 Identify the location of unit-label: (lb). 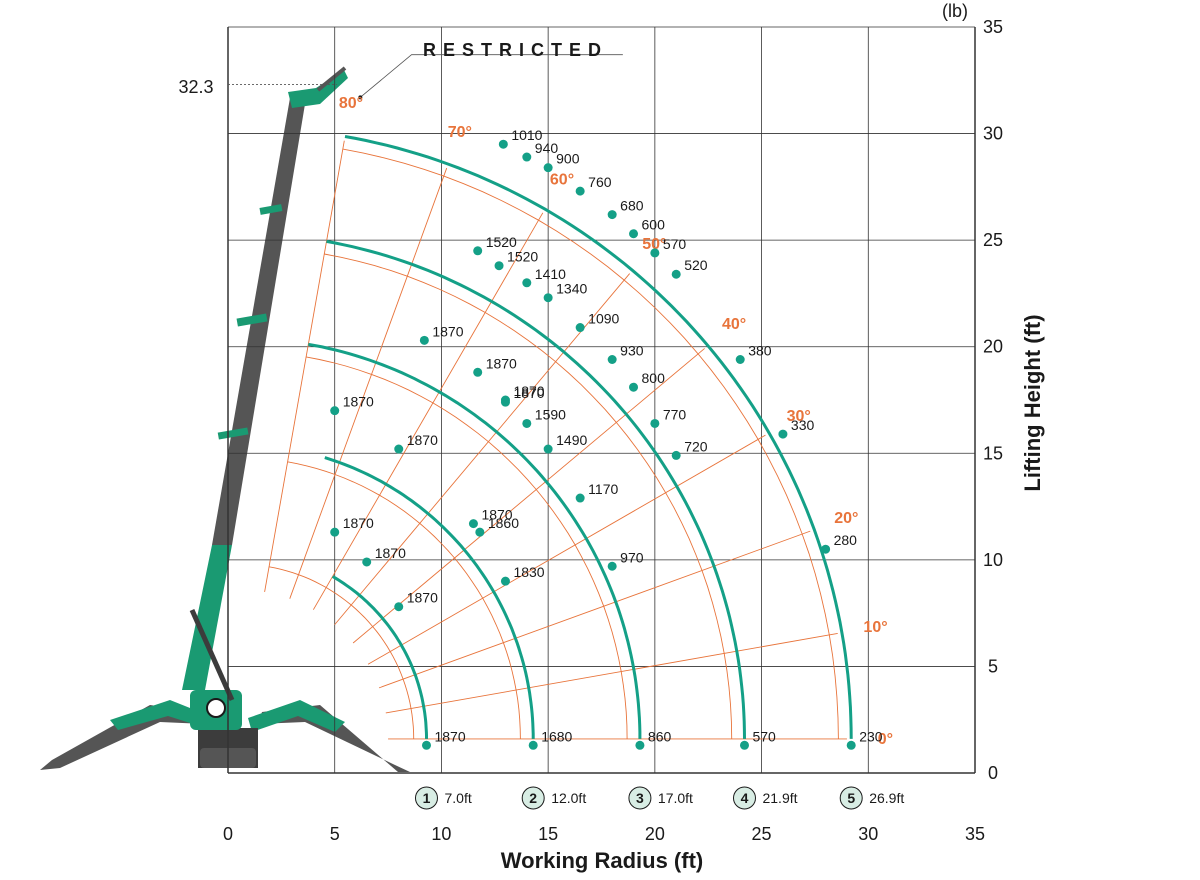
(955, 11).